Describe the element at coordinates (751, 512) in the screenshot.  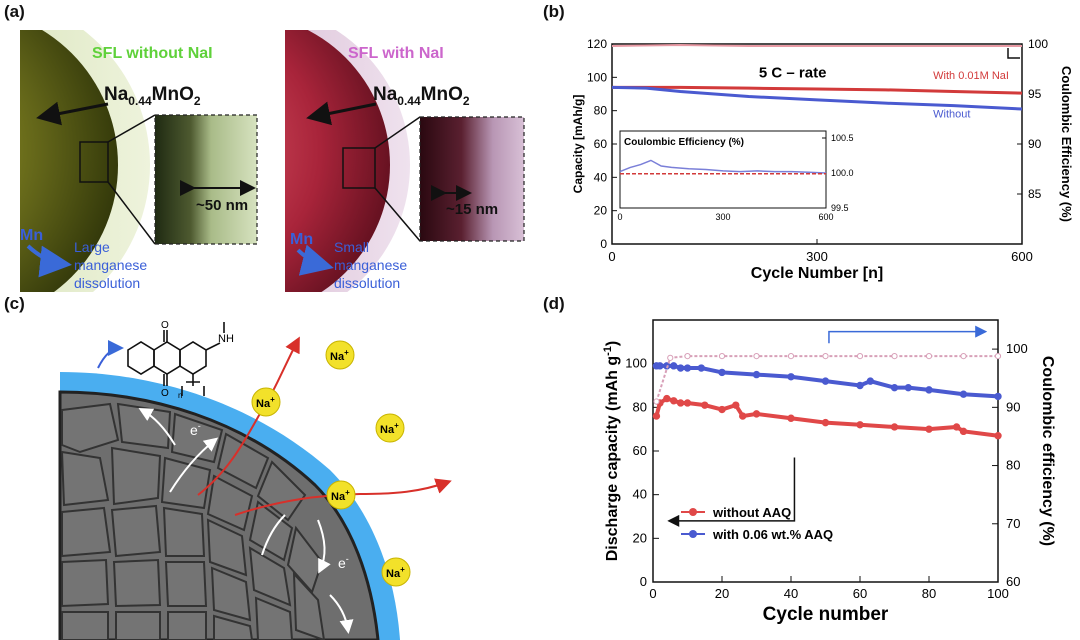
I see `chart-d-legend-label-0: without AAQ` at that location.